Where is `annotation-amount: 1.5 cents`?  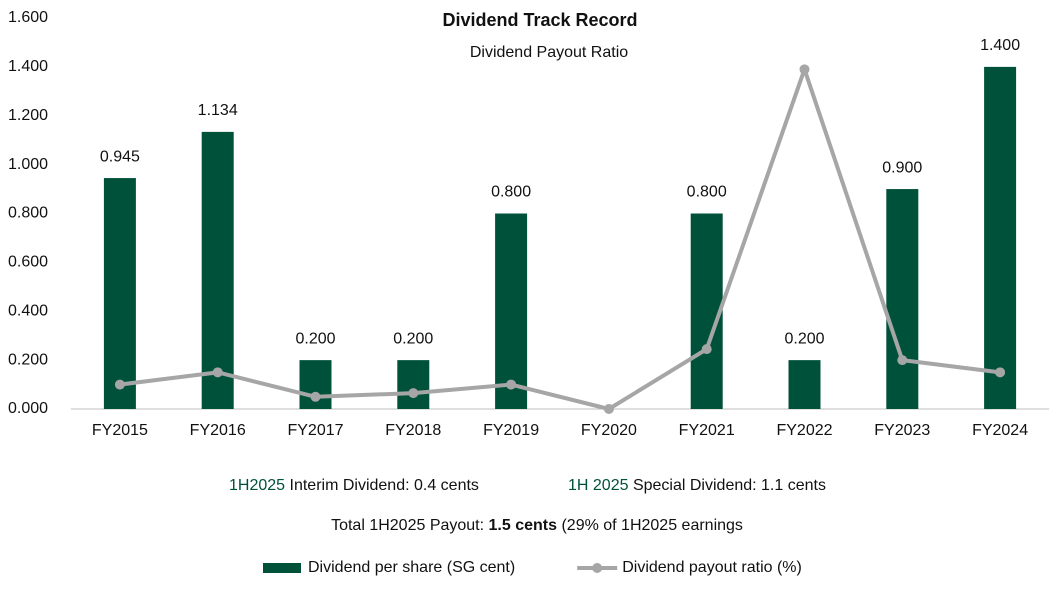 annotation-amount: 1.5 cents is located at coordinates (523, 525).